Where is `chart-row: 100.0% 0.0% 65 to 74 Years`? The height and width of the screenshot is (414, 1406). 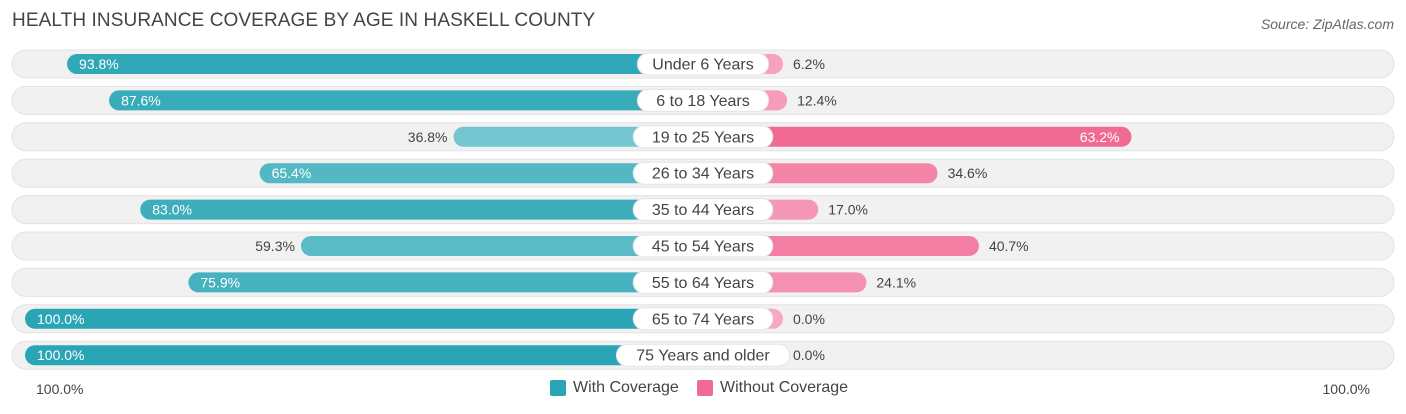
chart-row: 100.0% 0.0% 65 to 74 Years is located at coordinates (703, 319).